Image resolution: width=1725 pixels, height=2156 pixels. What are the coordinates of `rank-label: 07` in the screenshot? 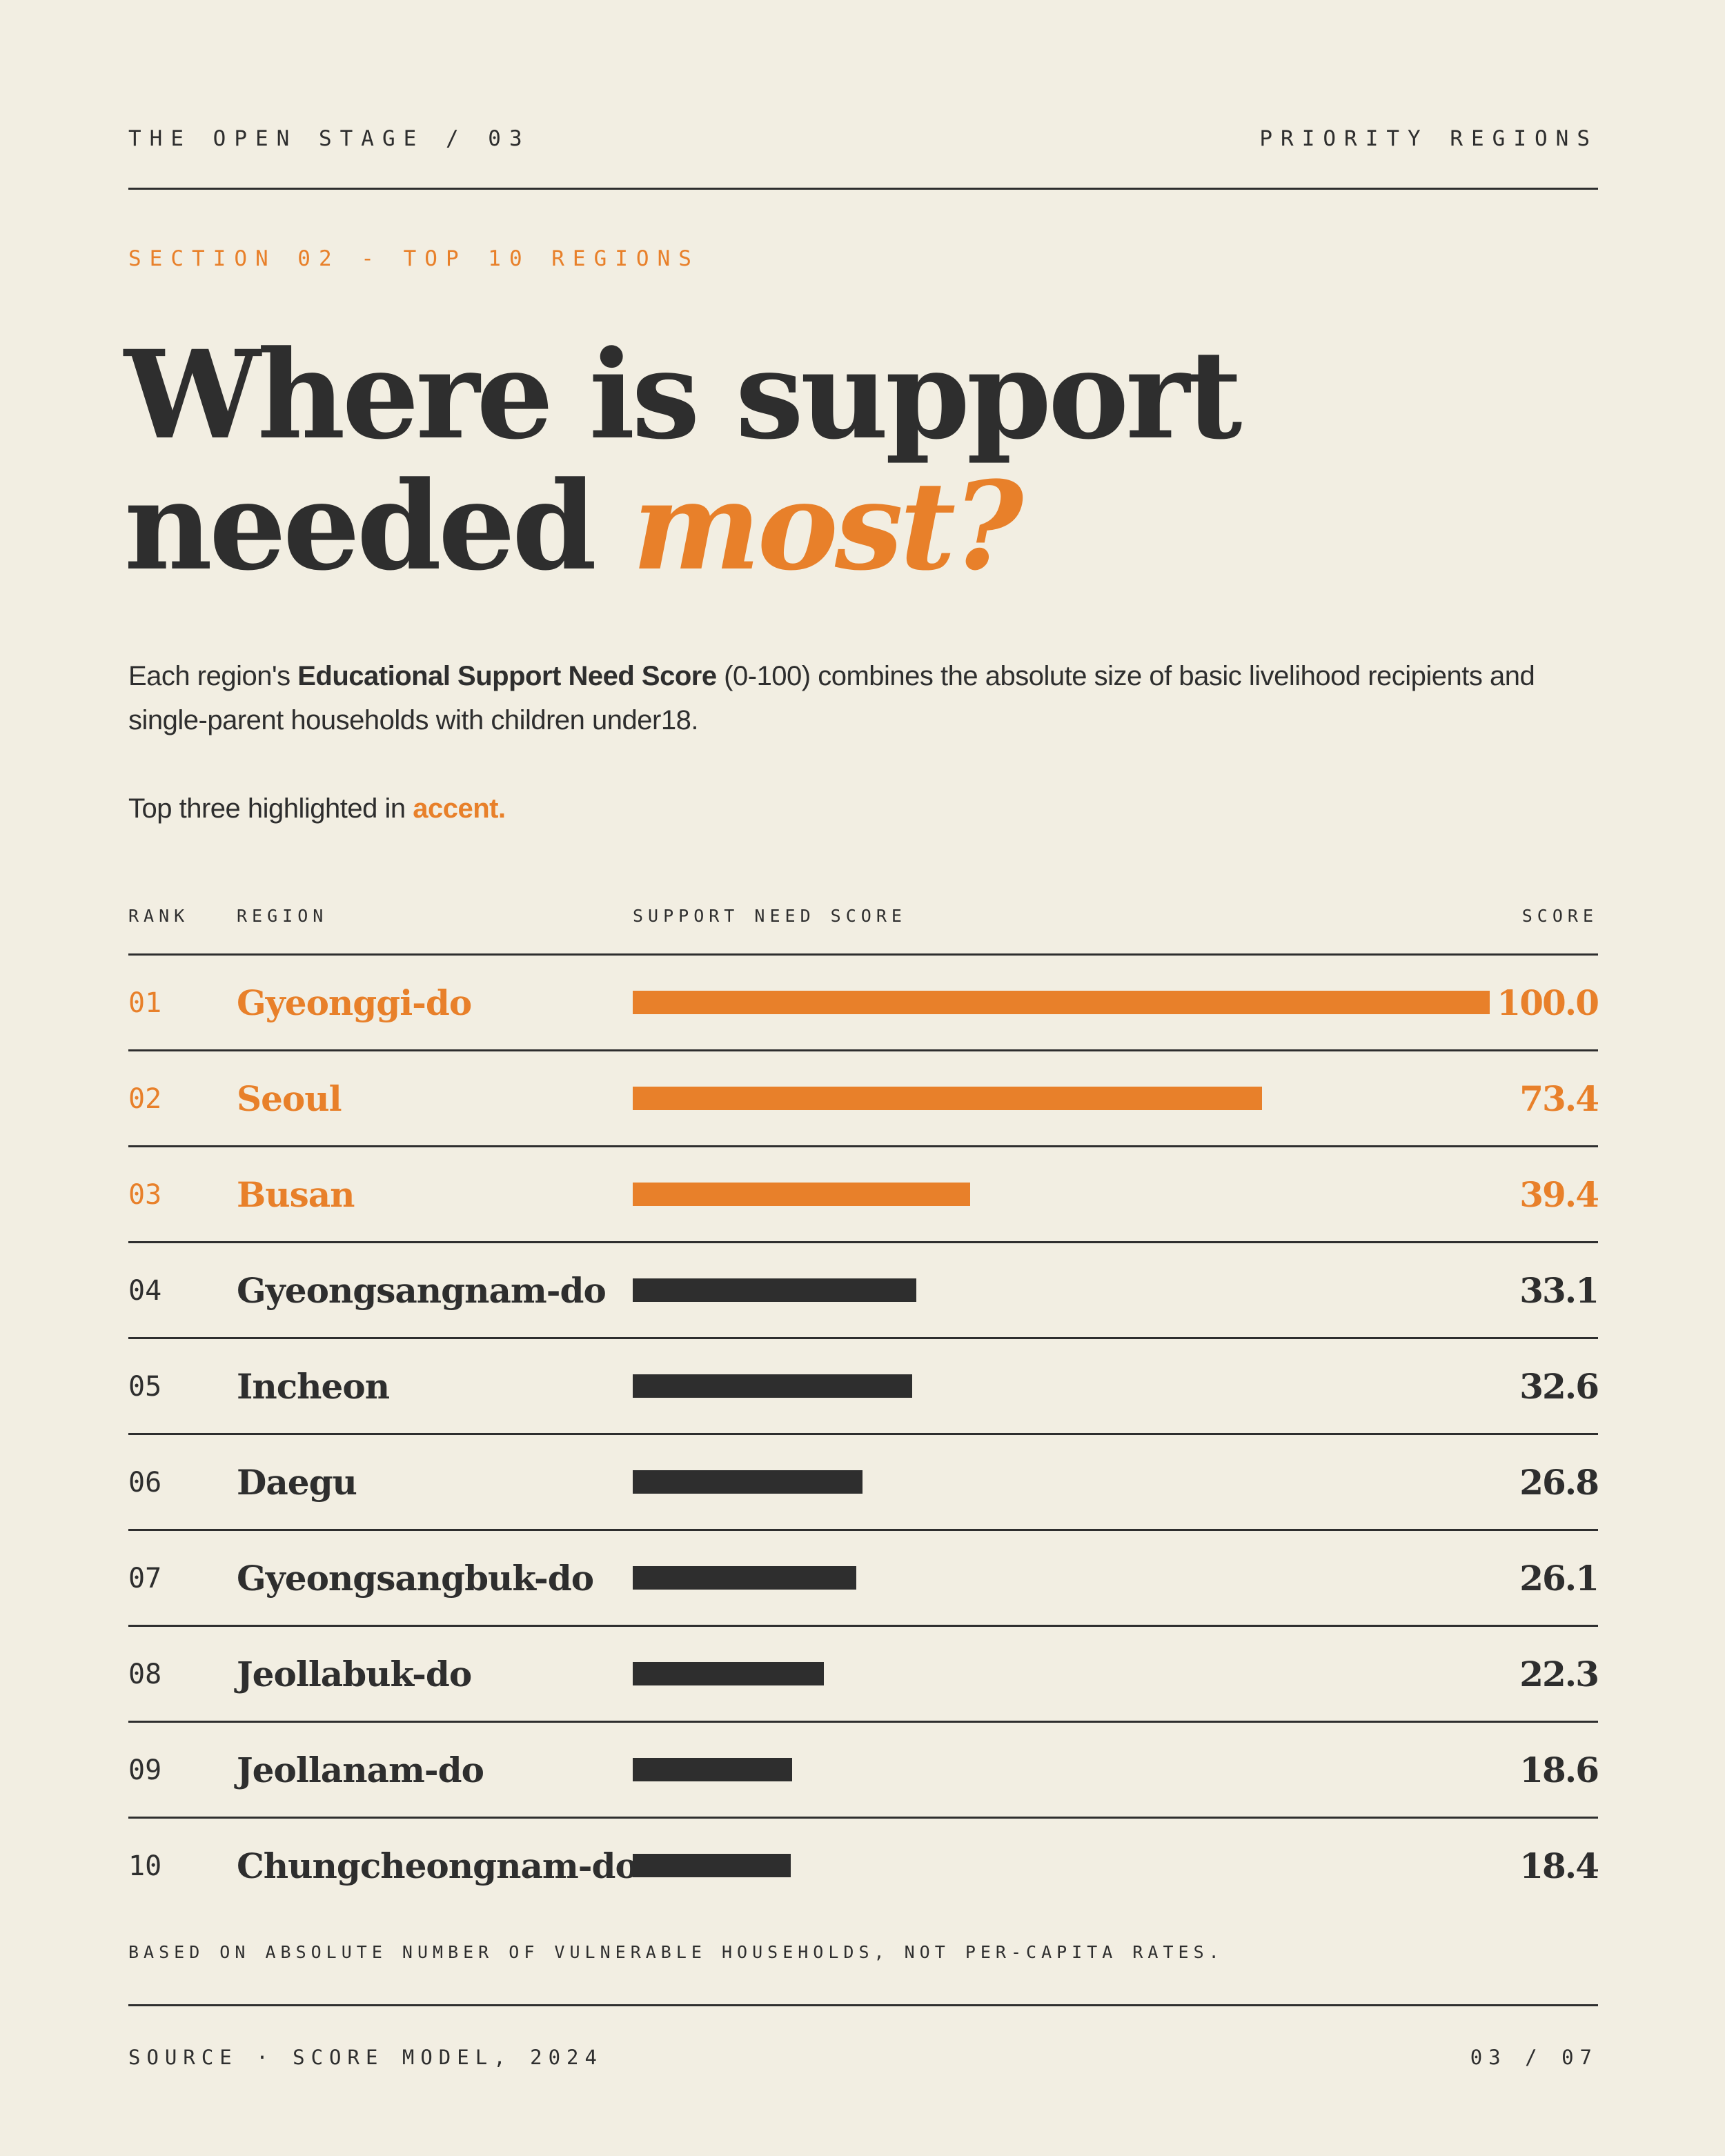 It's located at (145, 1579).